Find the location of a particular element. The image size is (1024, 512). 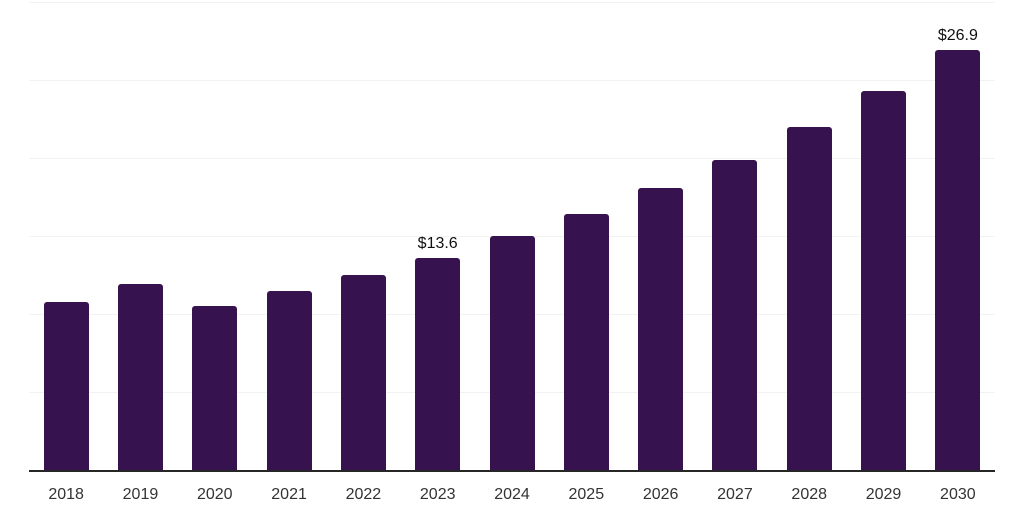

x-tick-label-2021: 2021 is located at coordinates (289, 494).